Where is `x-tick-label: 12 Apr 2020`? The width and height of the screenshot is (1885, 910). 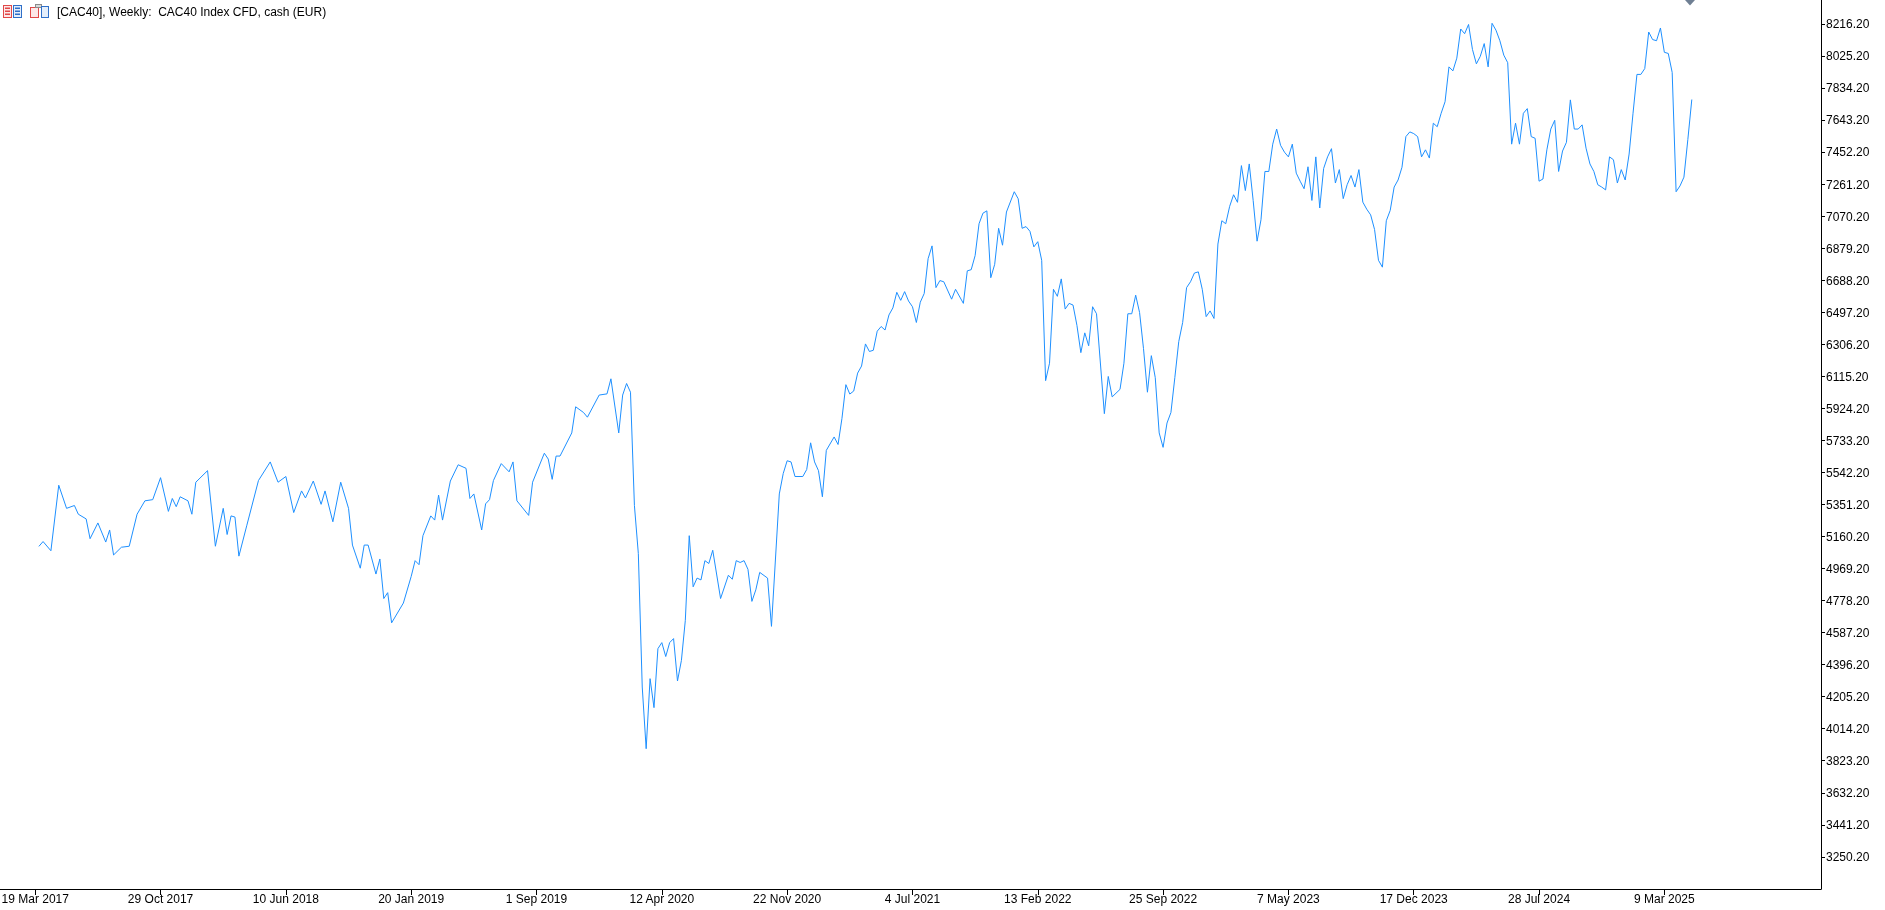
x-tick-label: 12 Apr 2020 is located at coordinates (662, 899).